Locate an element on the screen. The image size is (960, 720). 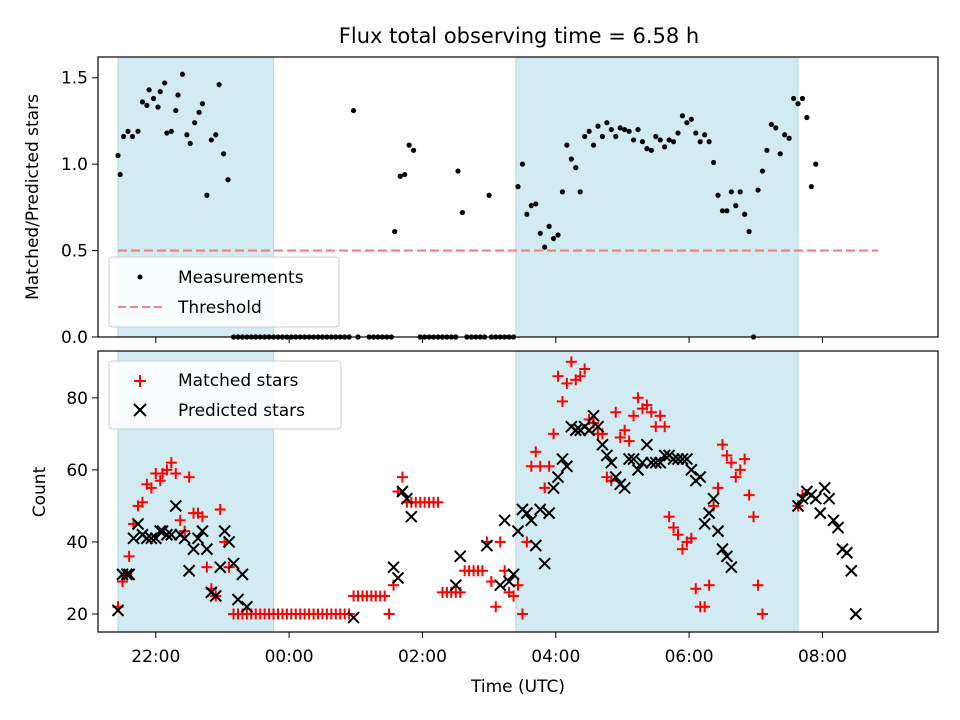
bottom-legend: Matched stars Predicted stars is located at coordinates (225, 395).